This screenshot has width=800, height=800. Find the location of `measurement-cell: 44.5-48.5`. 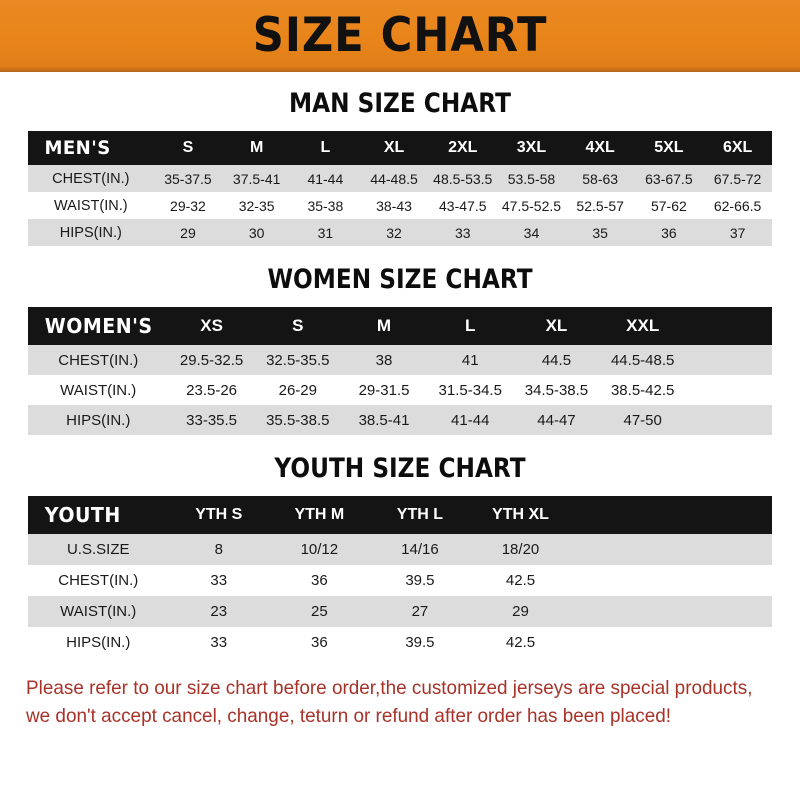

measurement-cell: 44.5-48.5 is located at coordinates (642, 360).